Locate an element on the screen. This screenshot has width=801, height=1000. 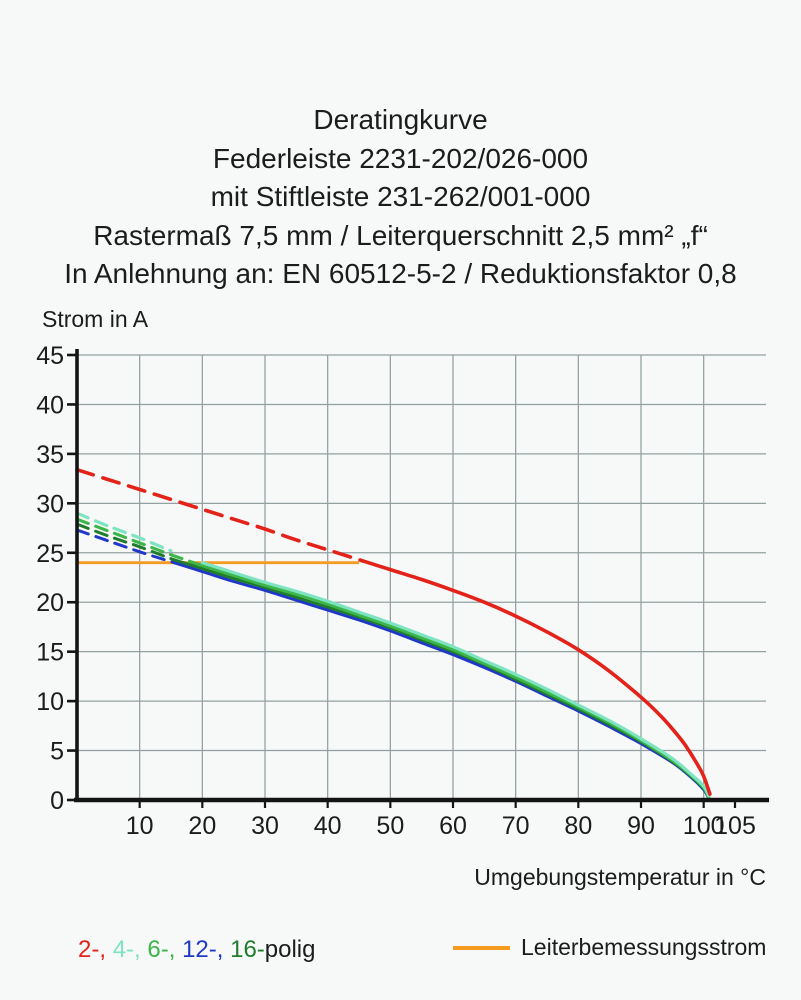
y-tick-label: 15 is located at coordinates (50, 653).